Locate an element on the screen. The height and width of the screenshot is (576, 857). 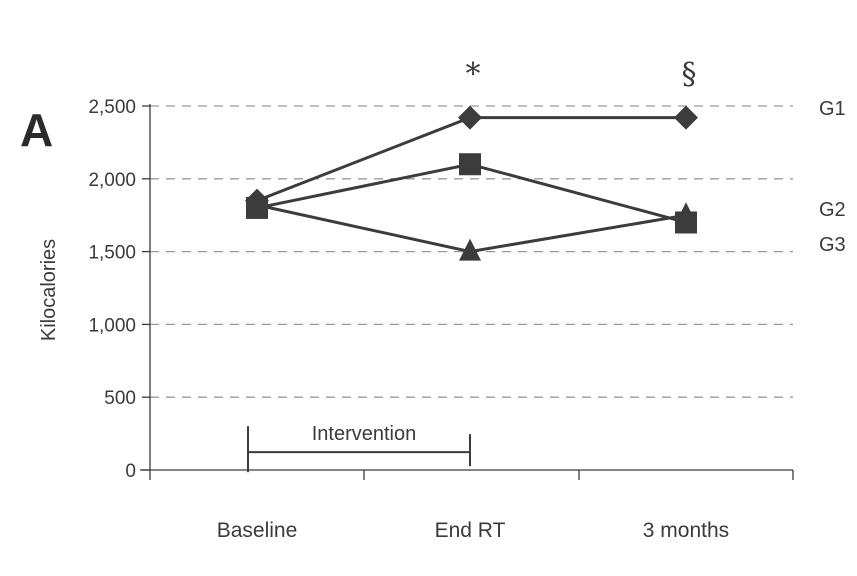
series-label-g2: G2 is located at coordinates (832, 210).